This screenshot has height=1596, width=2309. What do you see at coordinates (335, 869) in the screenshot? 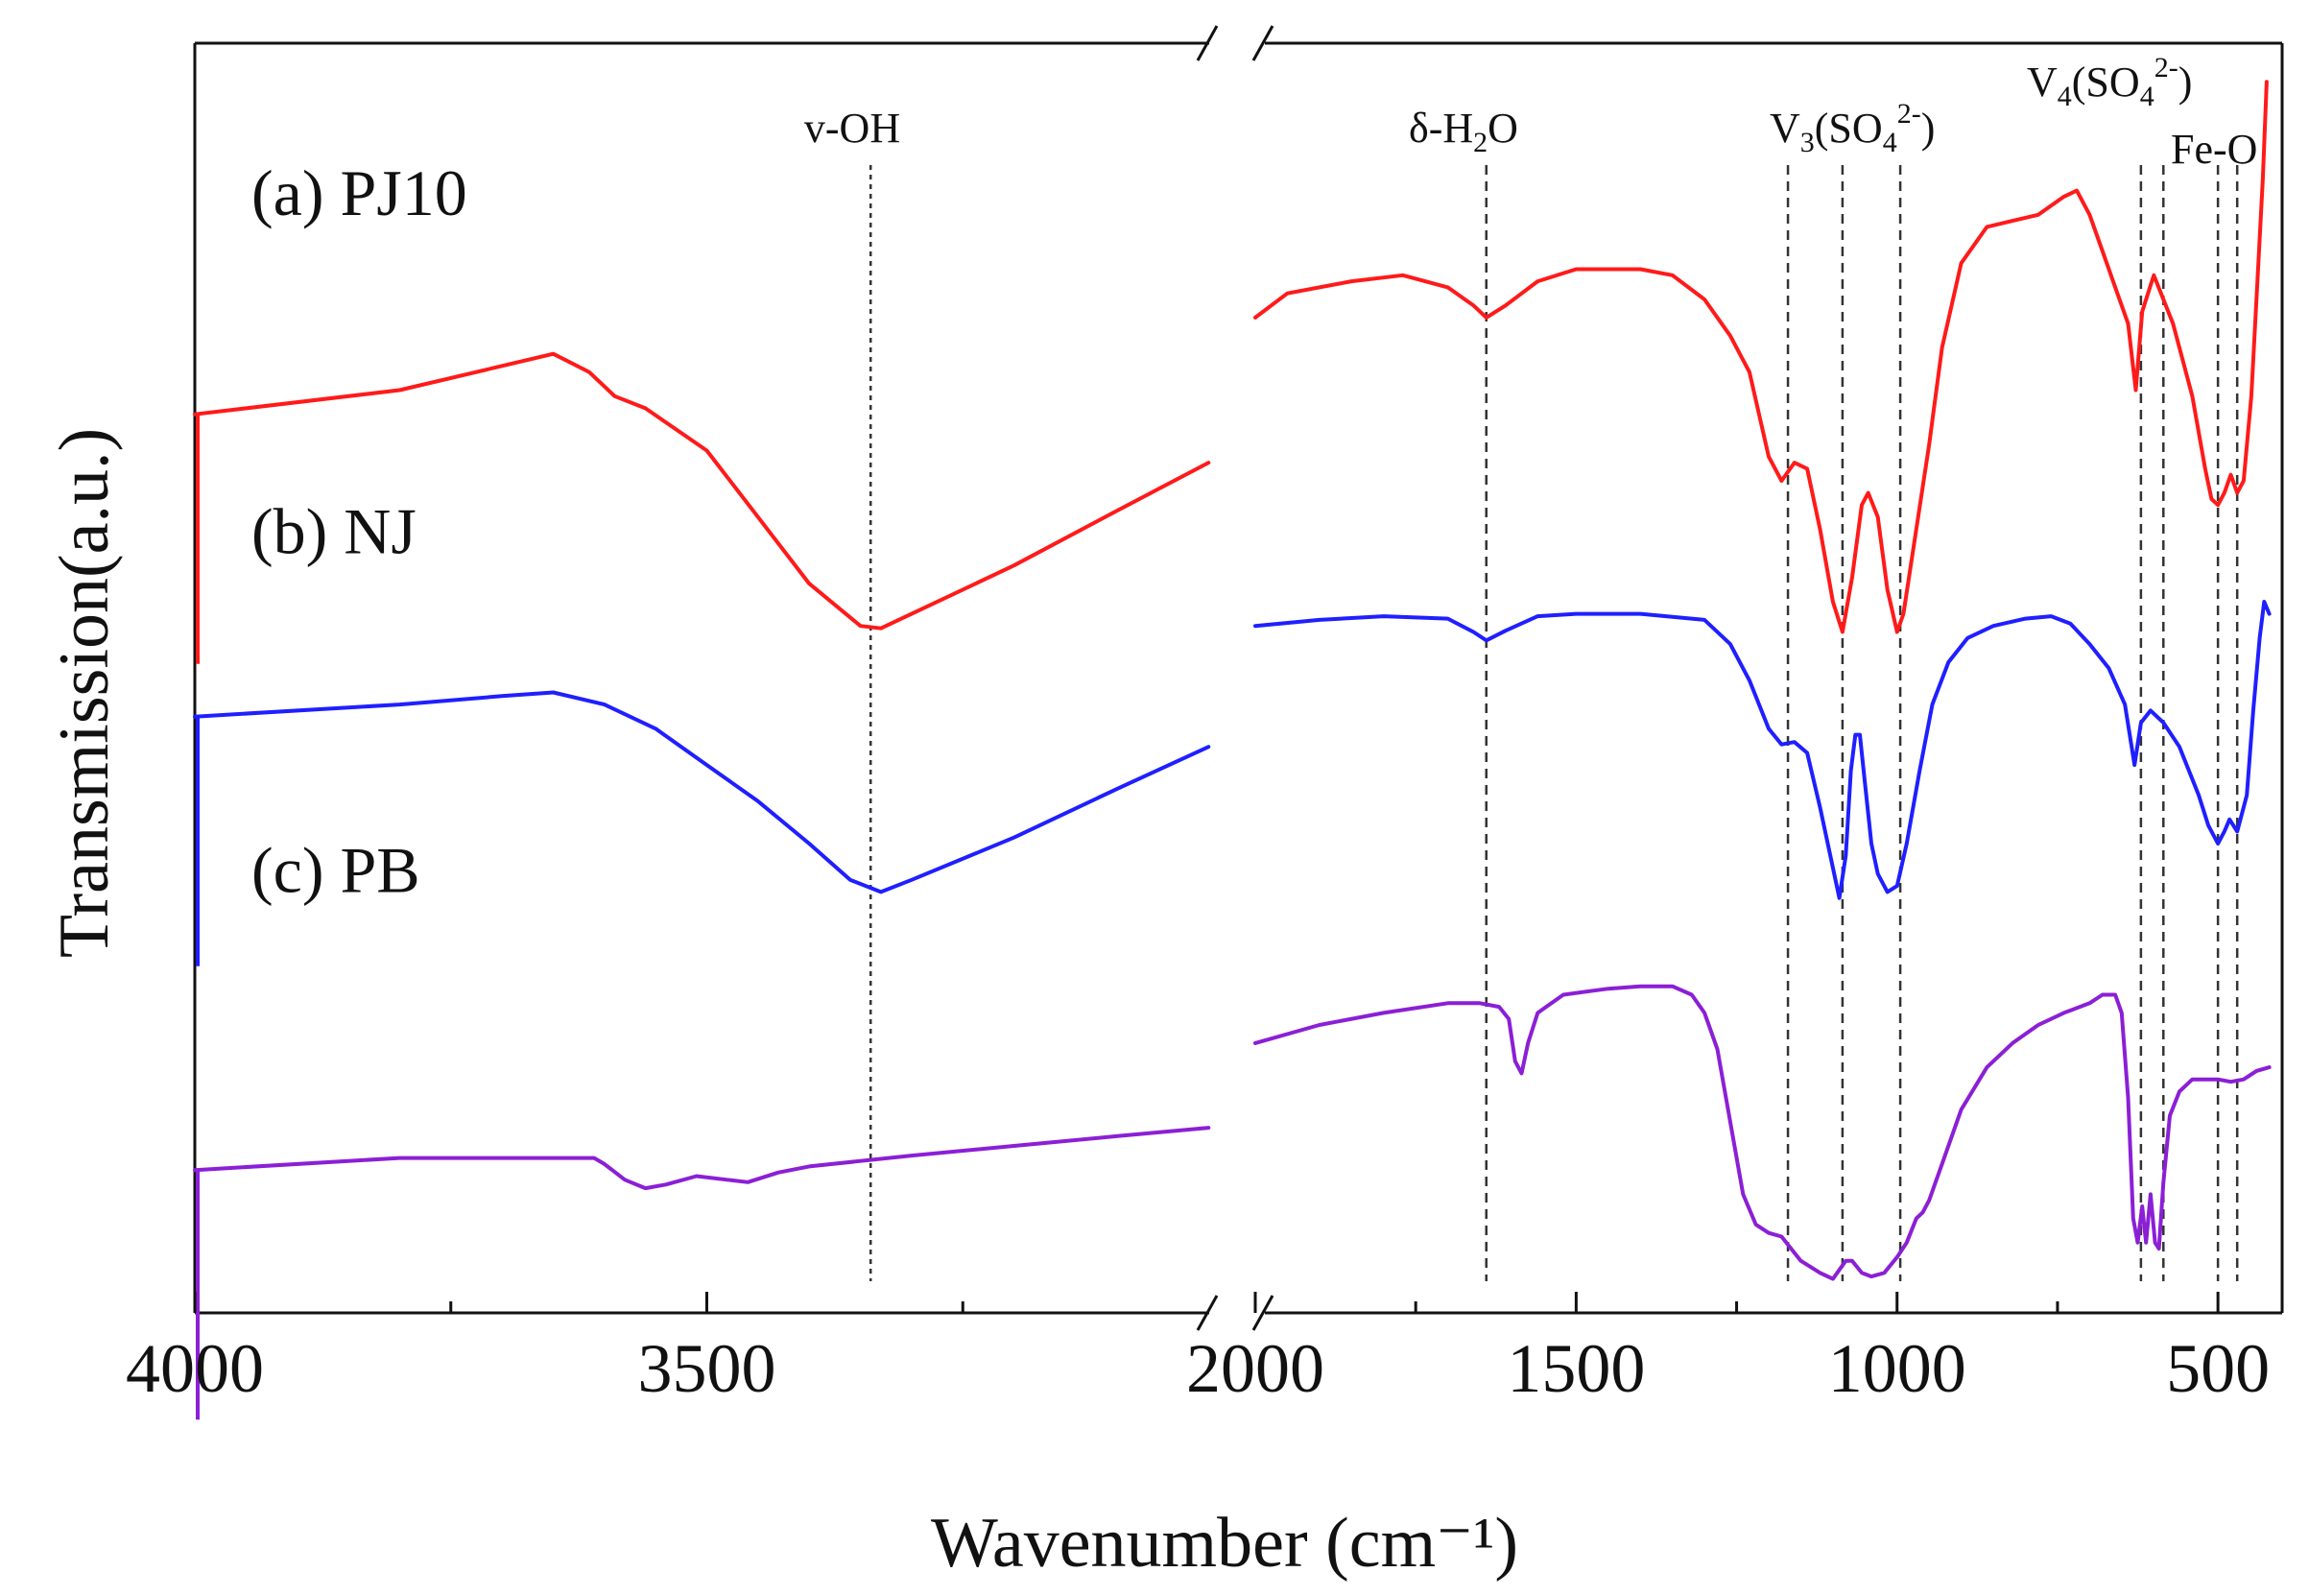
I see `series-label-pb: (c) PB` at bounding box center [335, 869].